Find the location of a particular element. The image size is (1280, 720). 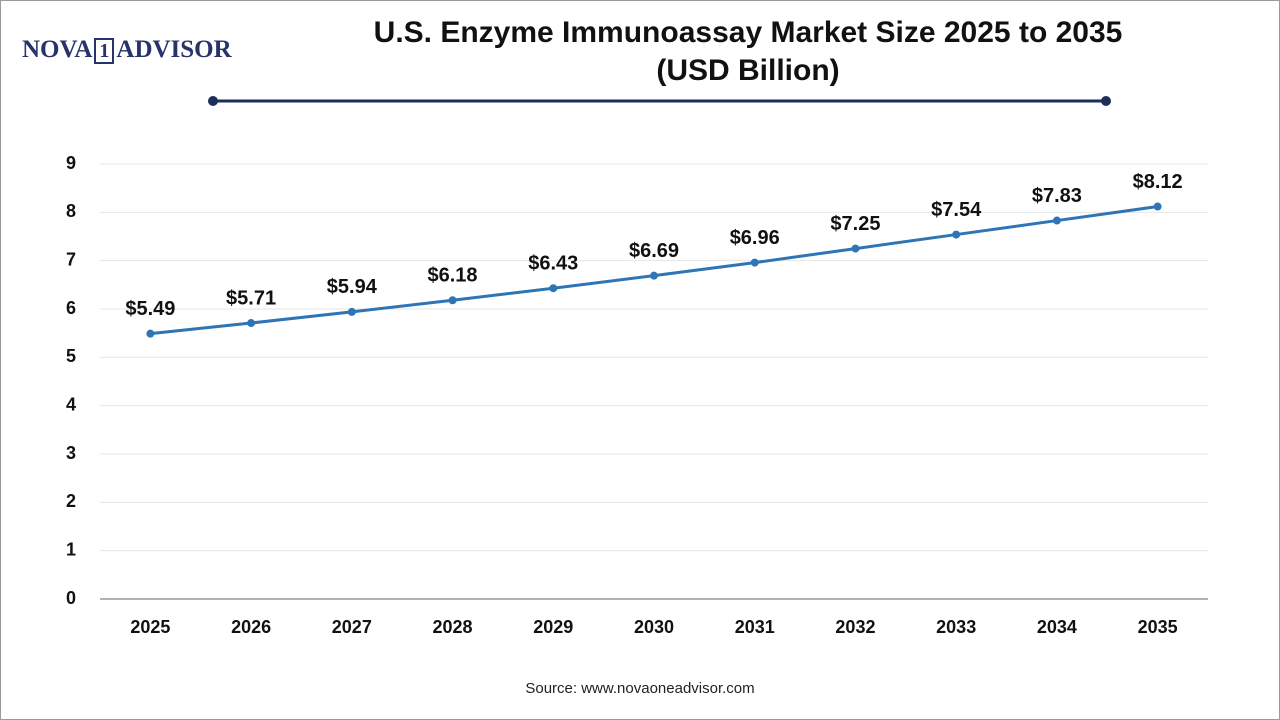

value-label: $6.18 is located at coordinates (453, 276).